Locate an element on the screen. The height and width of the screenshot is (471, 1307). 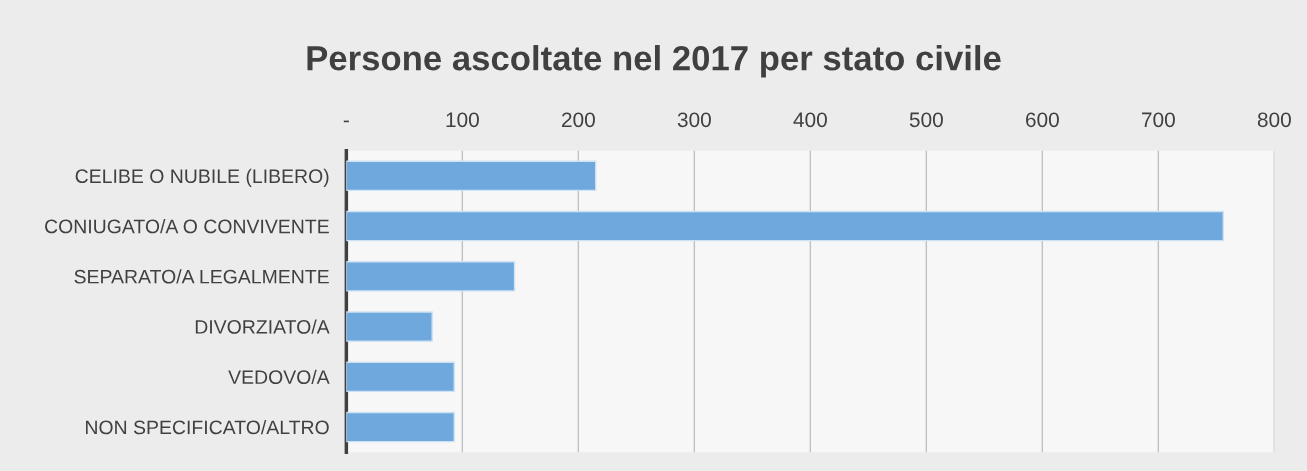
x-tick-label: 700 is located at coordinates (1158, 120).